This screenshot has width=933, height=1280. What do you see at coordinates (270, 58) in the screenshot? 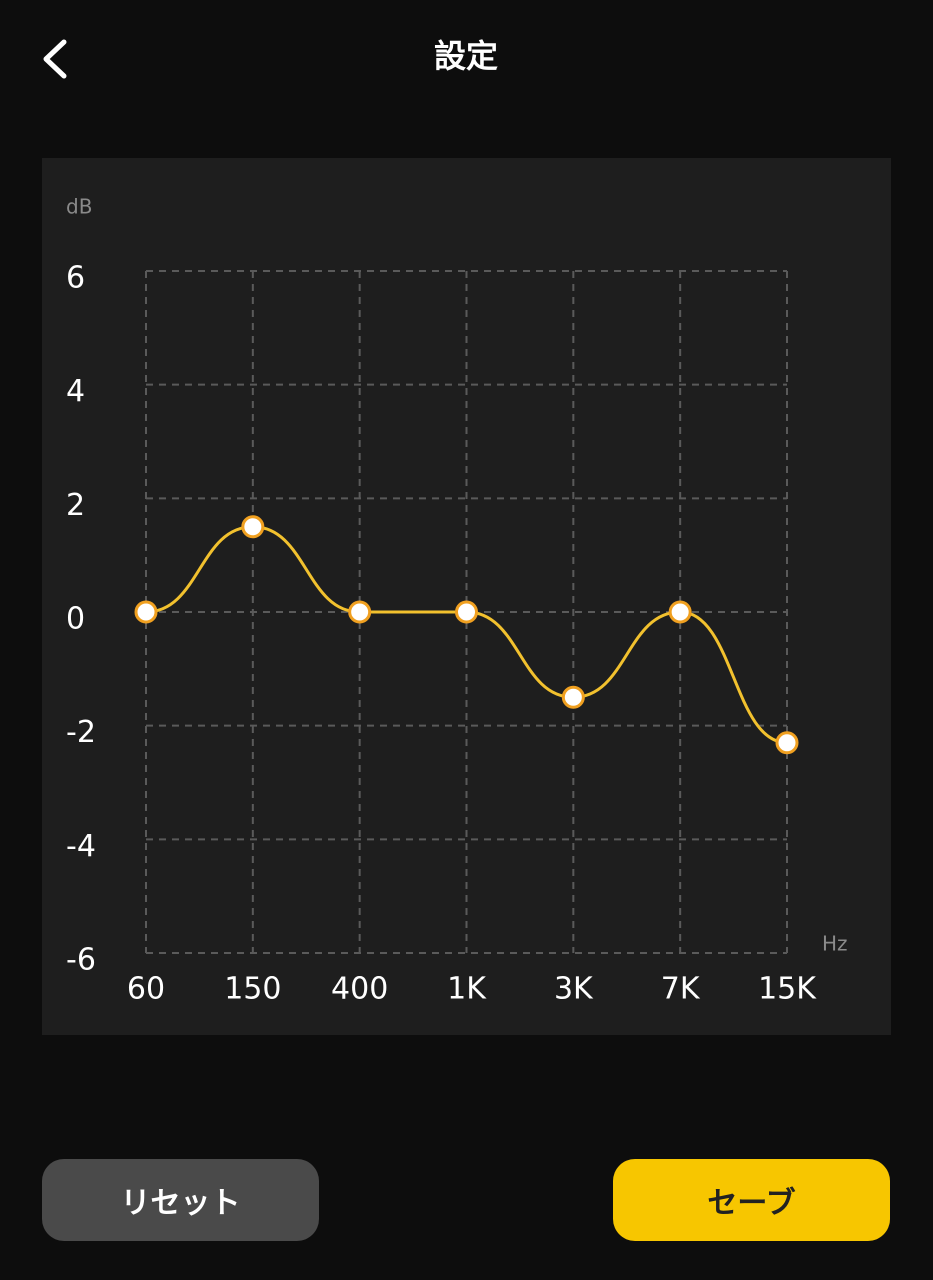
I see `header: 設定` at bounding box center [270, 58].